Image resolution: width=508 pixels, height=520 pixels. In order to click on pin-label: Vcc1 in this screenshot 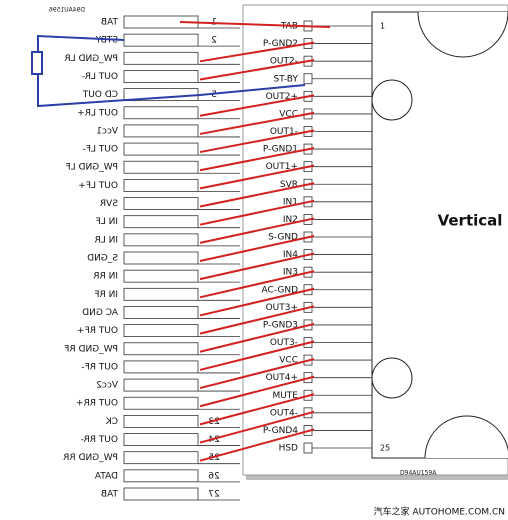, I will do `click(107, 131)`.